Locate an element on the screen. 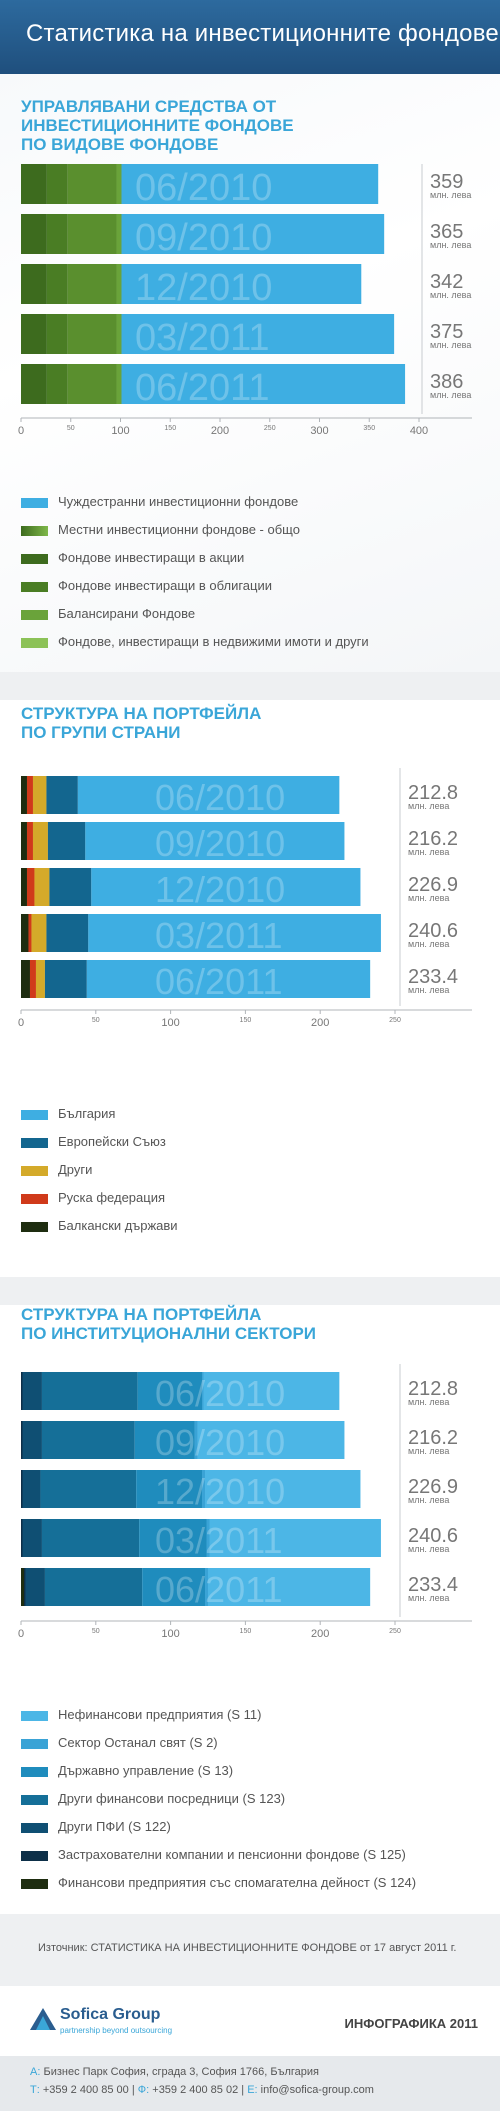  bar-category-label: 03/2011 is located at coordinates (218, 935).